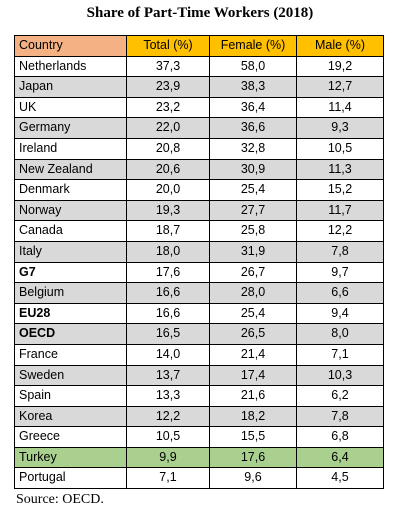 Image resolution: width=400 pixels, height=516 pixels. What do you see at coordinates (168, 251) in the screenshot?
I see `total-cell: 18,0` at bounding box center [168, 251].